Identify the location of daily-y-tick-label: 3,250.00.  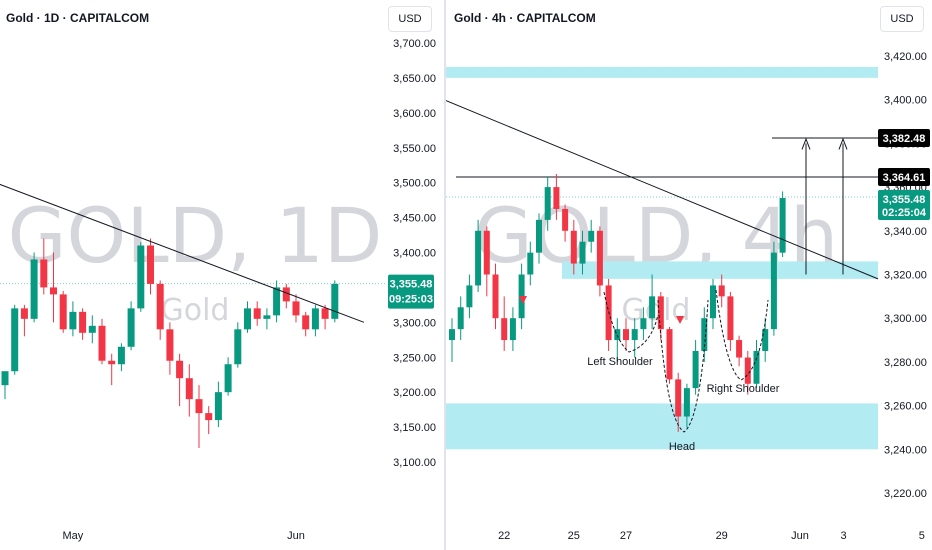
(414, 358).